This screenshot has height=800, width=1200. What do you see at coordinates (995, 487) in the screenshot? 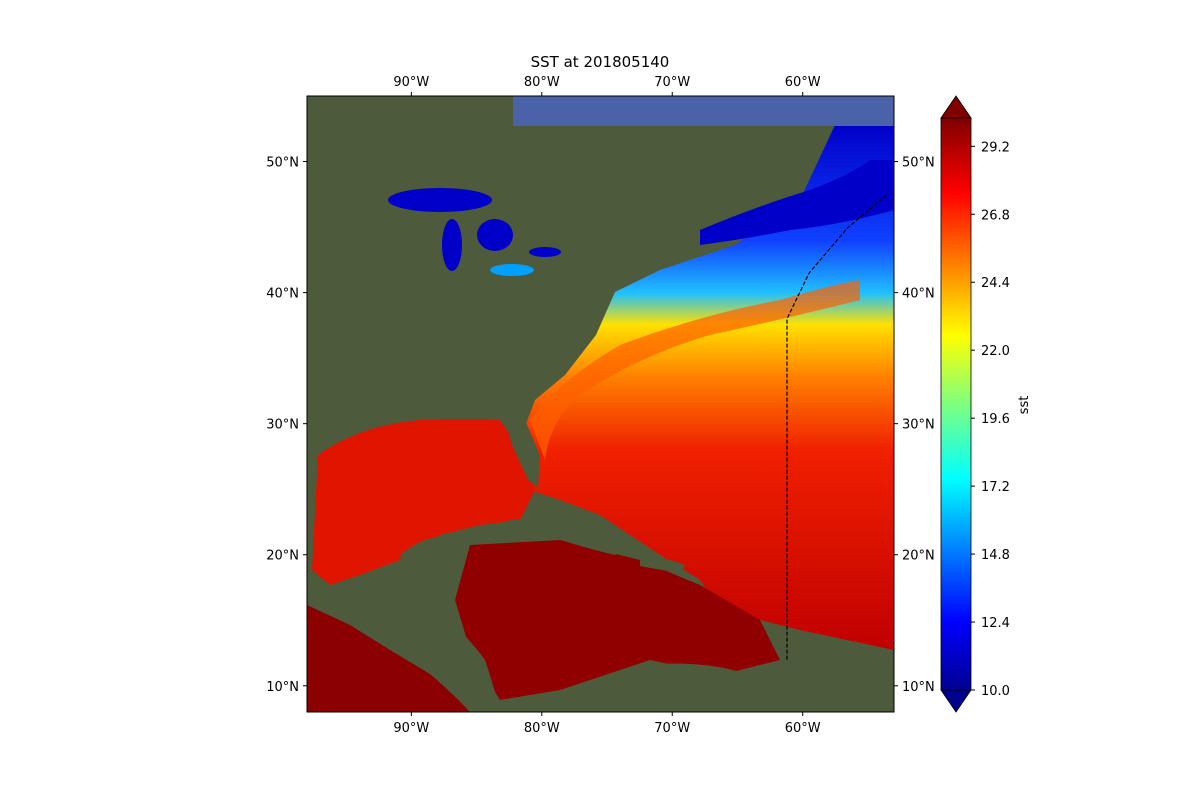
I see `colorbar-tick-label: 17.2` at bounding box center [995, 487].